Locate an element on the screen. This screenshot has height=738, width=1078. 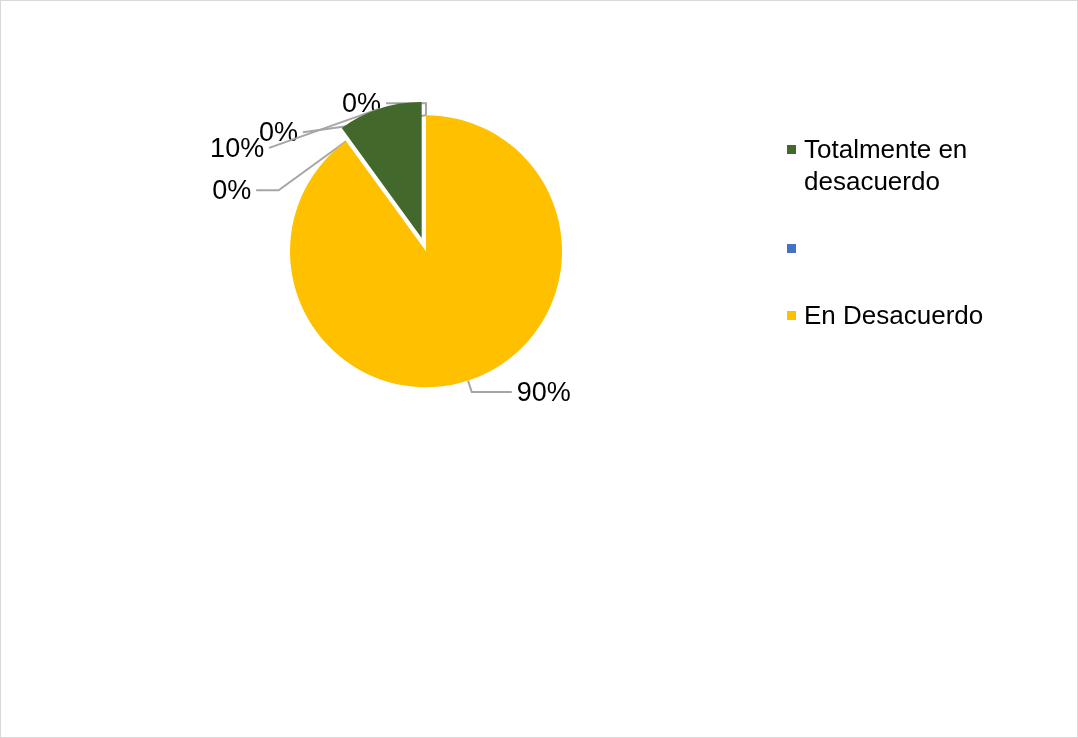
legend-label: Totalmente en desacuerdo is located at coordinates (886, 165).